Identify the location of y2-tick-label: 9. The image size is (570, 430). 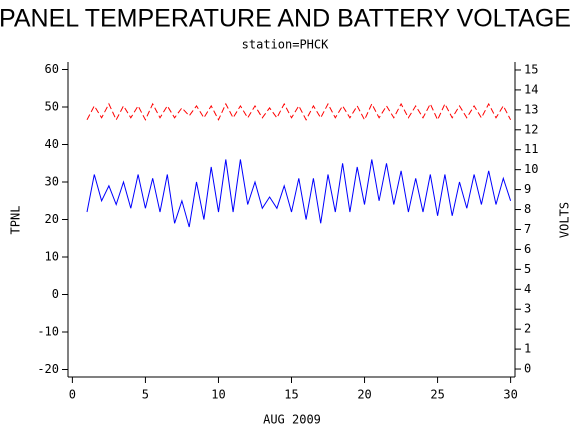
(527, 189).